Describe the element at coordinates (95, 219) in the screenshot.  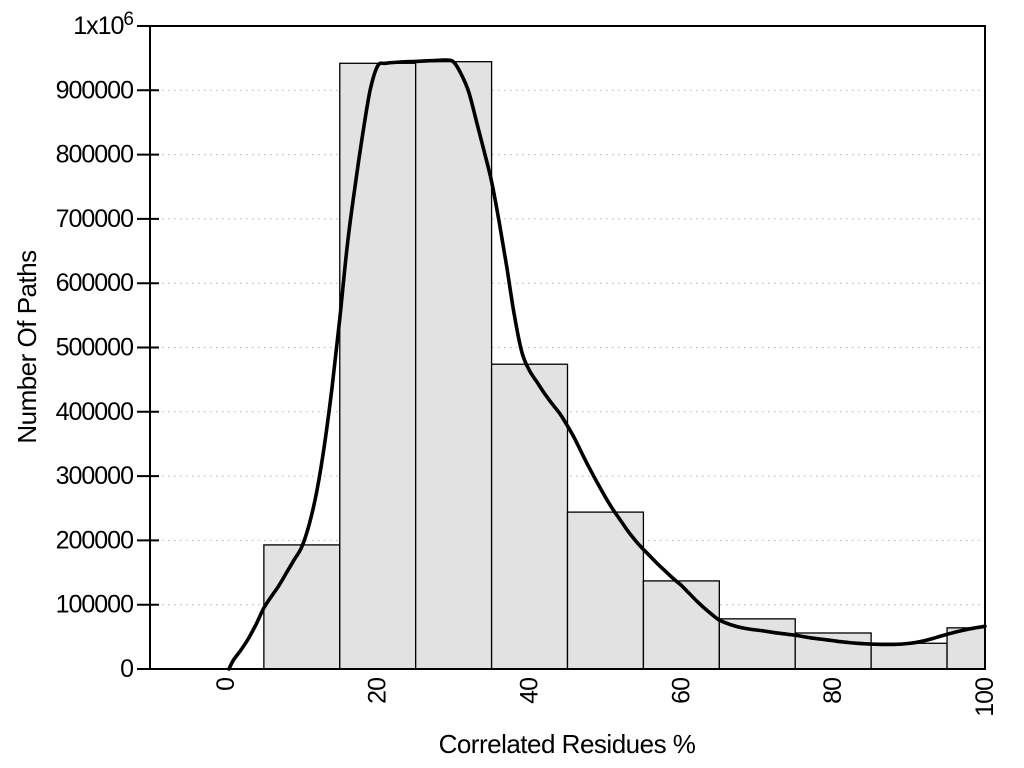
I see `y-tick-label-700000: 700000` at that location.